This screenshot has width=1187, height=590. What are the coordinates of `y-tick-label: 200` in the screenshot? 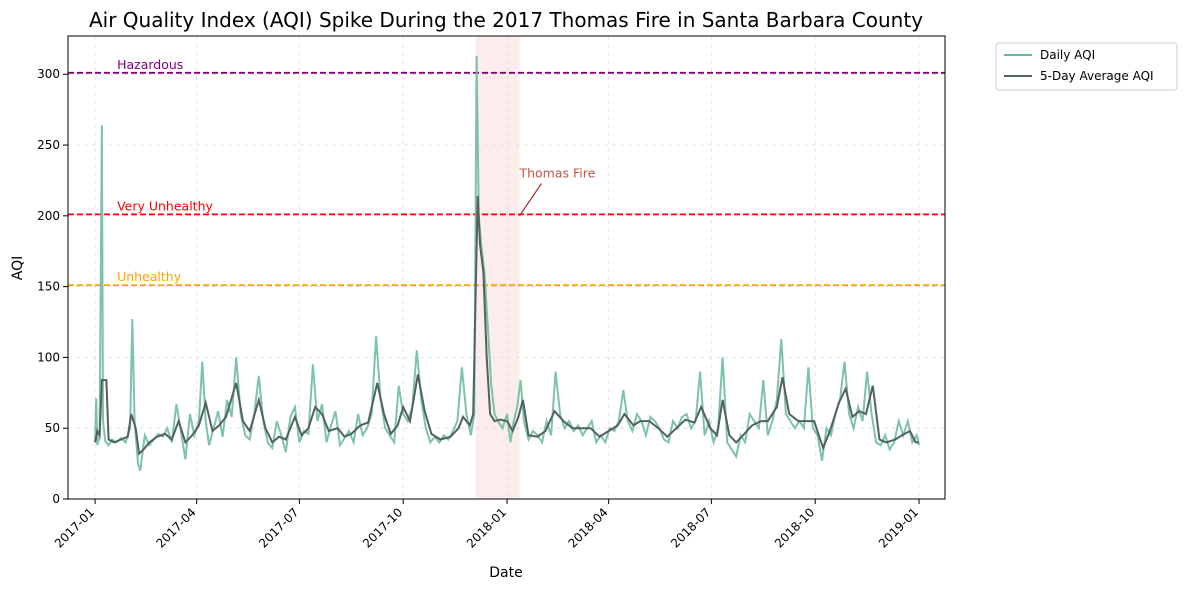 It's located at (48, 216).